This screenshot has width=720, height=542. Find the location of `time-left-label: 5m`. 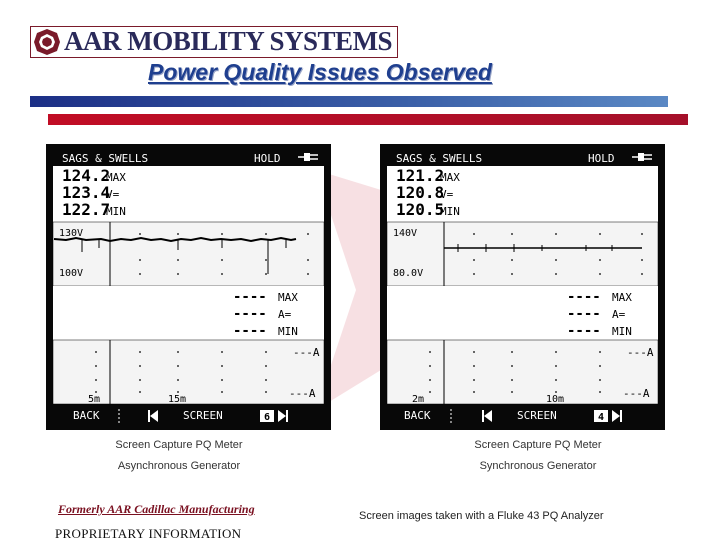

time-left-label: 5m is located at coordinates (94, 399).